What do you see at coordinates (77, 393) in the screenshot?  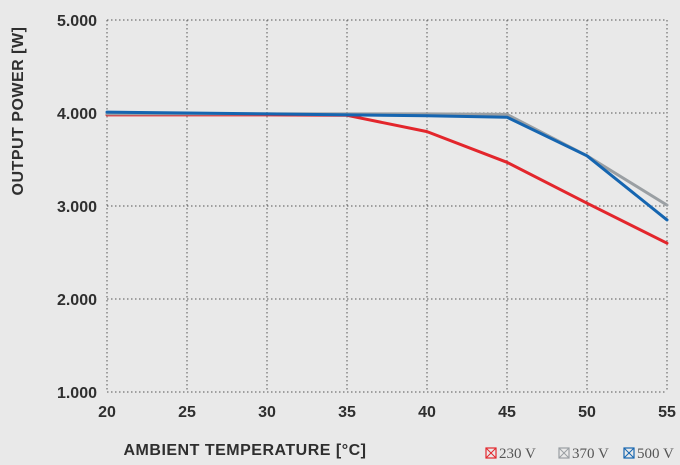 I see `y-tick-label: 1.000` at bounding box center [77, 393].